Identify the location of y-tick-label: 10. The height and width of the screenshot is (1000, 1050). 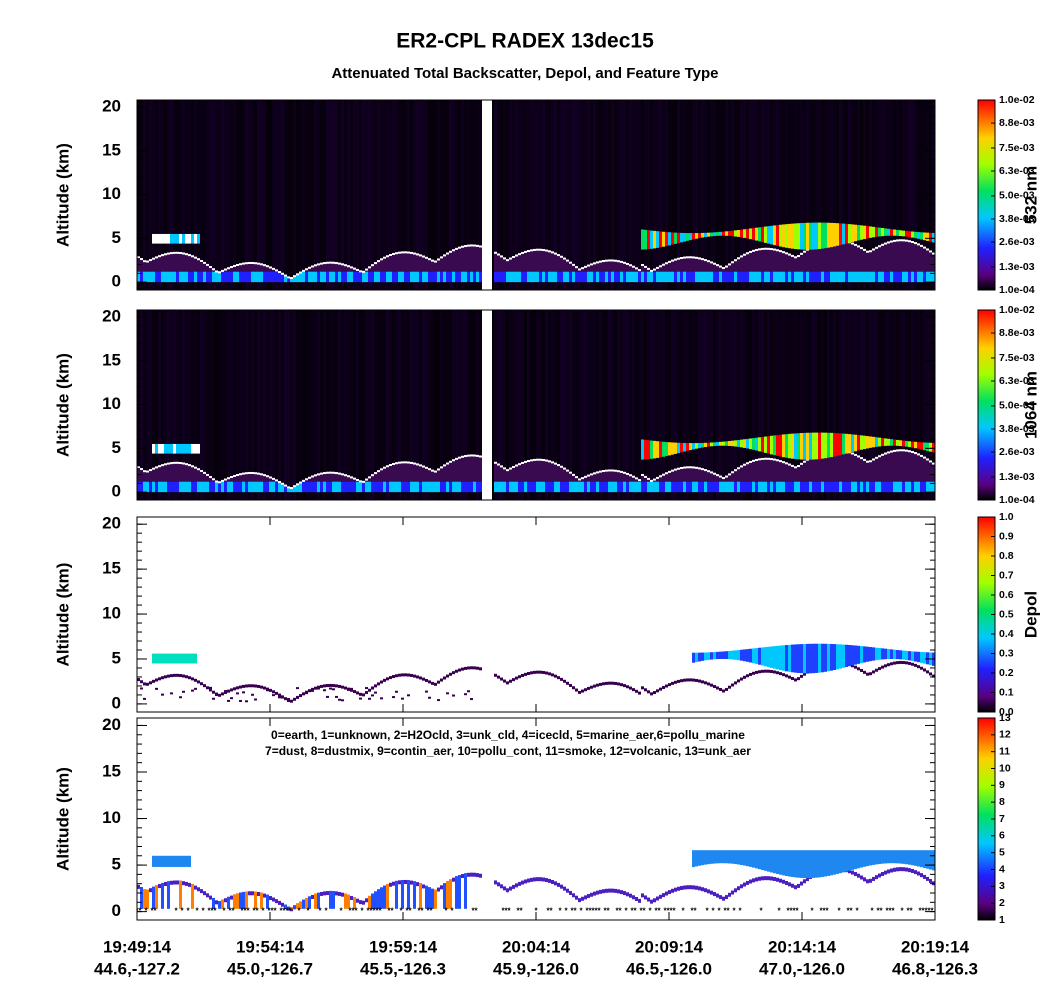
(111, 193).